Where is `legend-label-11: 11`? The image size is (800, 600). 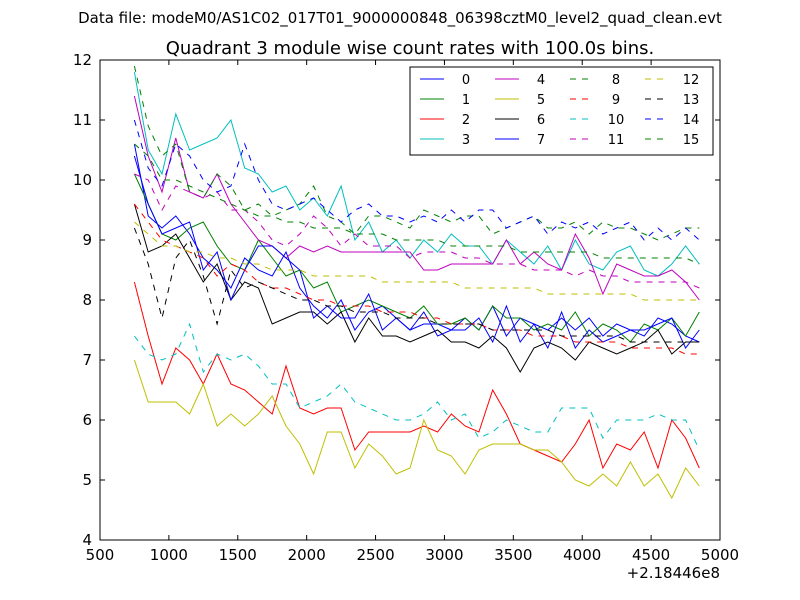 legend-label-11: 11 is located at coordinates (616, 140).